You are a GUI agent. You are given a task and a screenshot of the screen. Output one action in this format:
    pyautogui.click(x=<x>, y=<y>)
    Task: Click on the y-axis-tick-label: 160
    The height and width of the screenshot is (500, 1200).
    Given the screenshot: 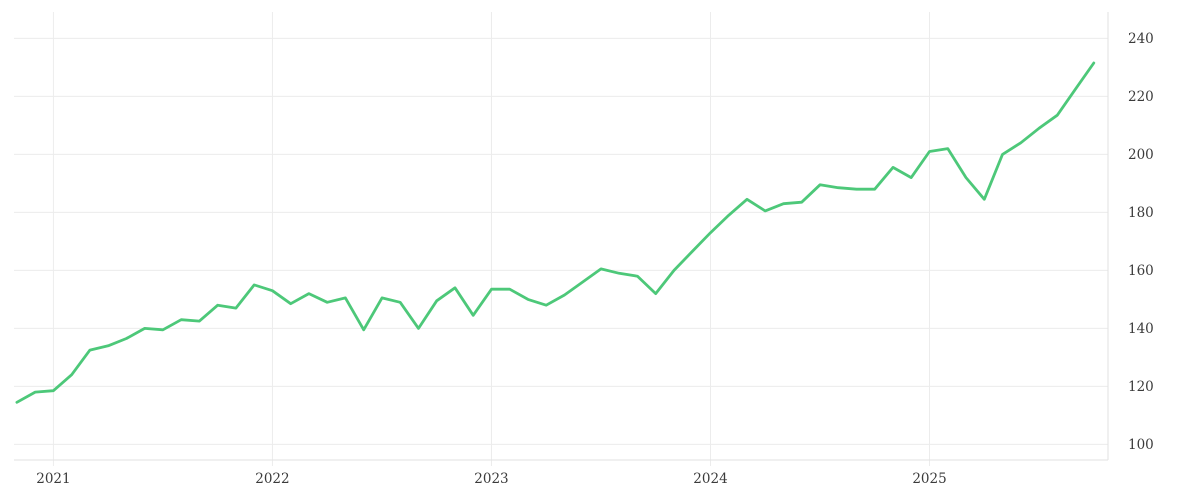 What is the action you would take?
    pyautogui.click(x=1141, y=271)
    